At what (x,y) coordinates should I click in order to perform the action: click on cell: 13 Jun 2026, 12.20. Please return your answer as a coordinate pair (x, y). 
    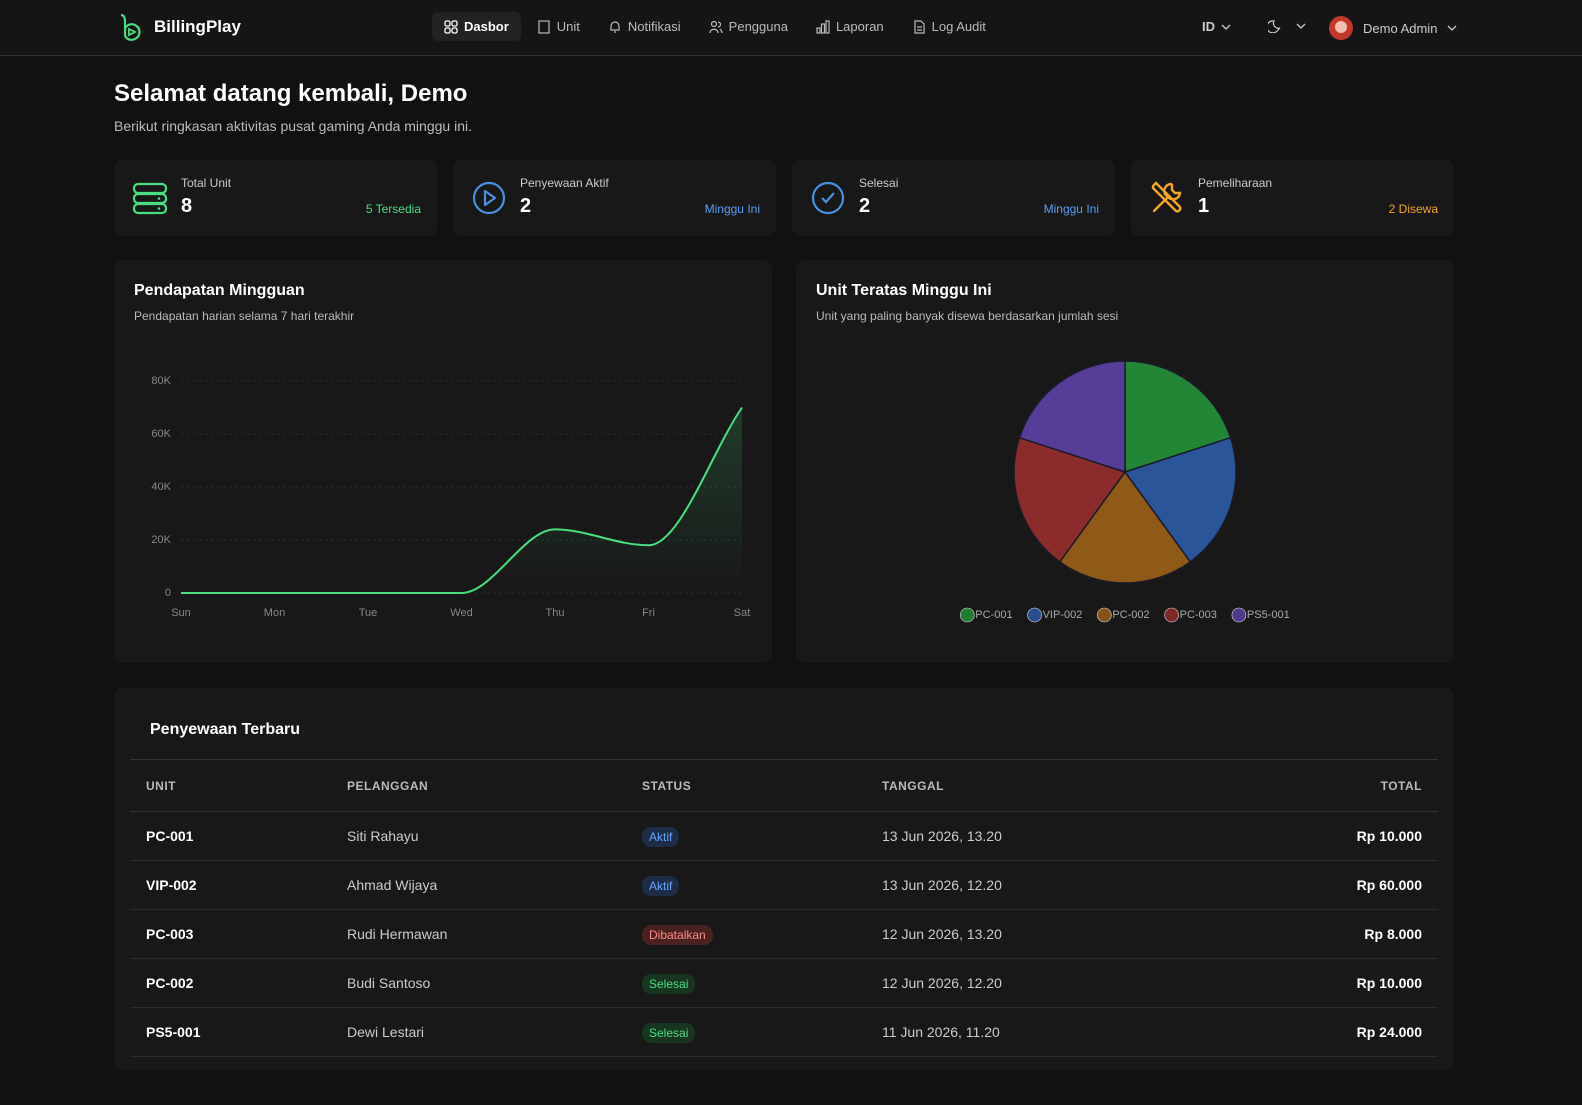
    Looking at the image, I should click on (1040, 885).